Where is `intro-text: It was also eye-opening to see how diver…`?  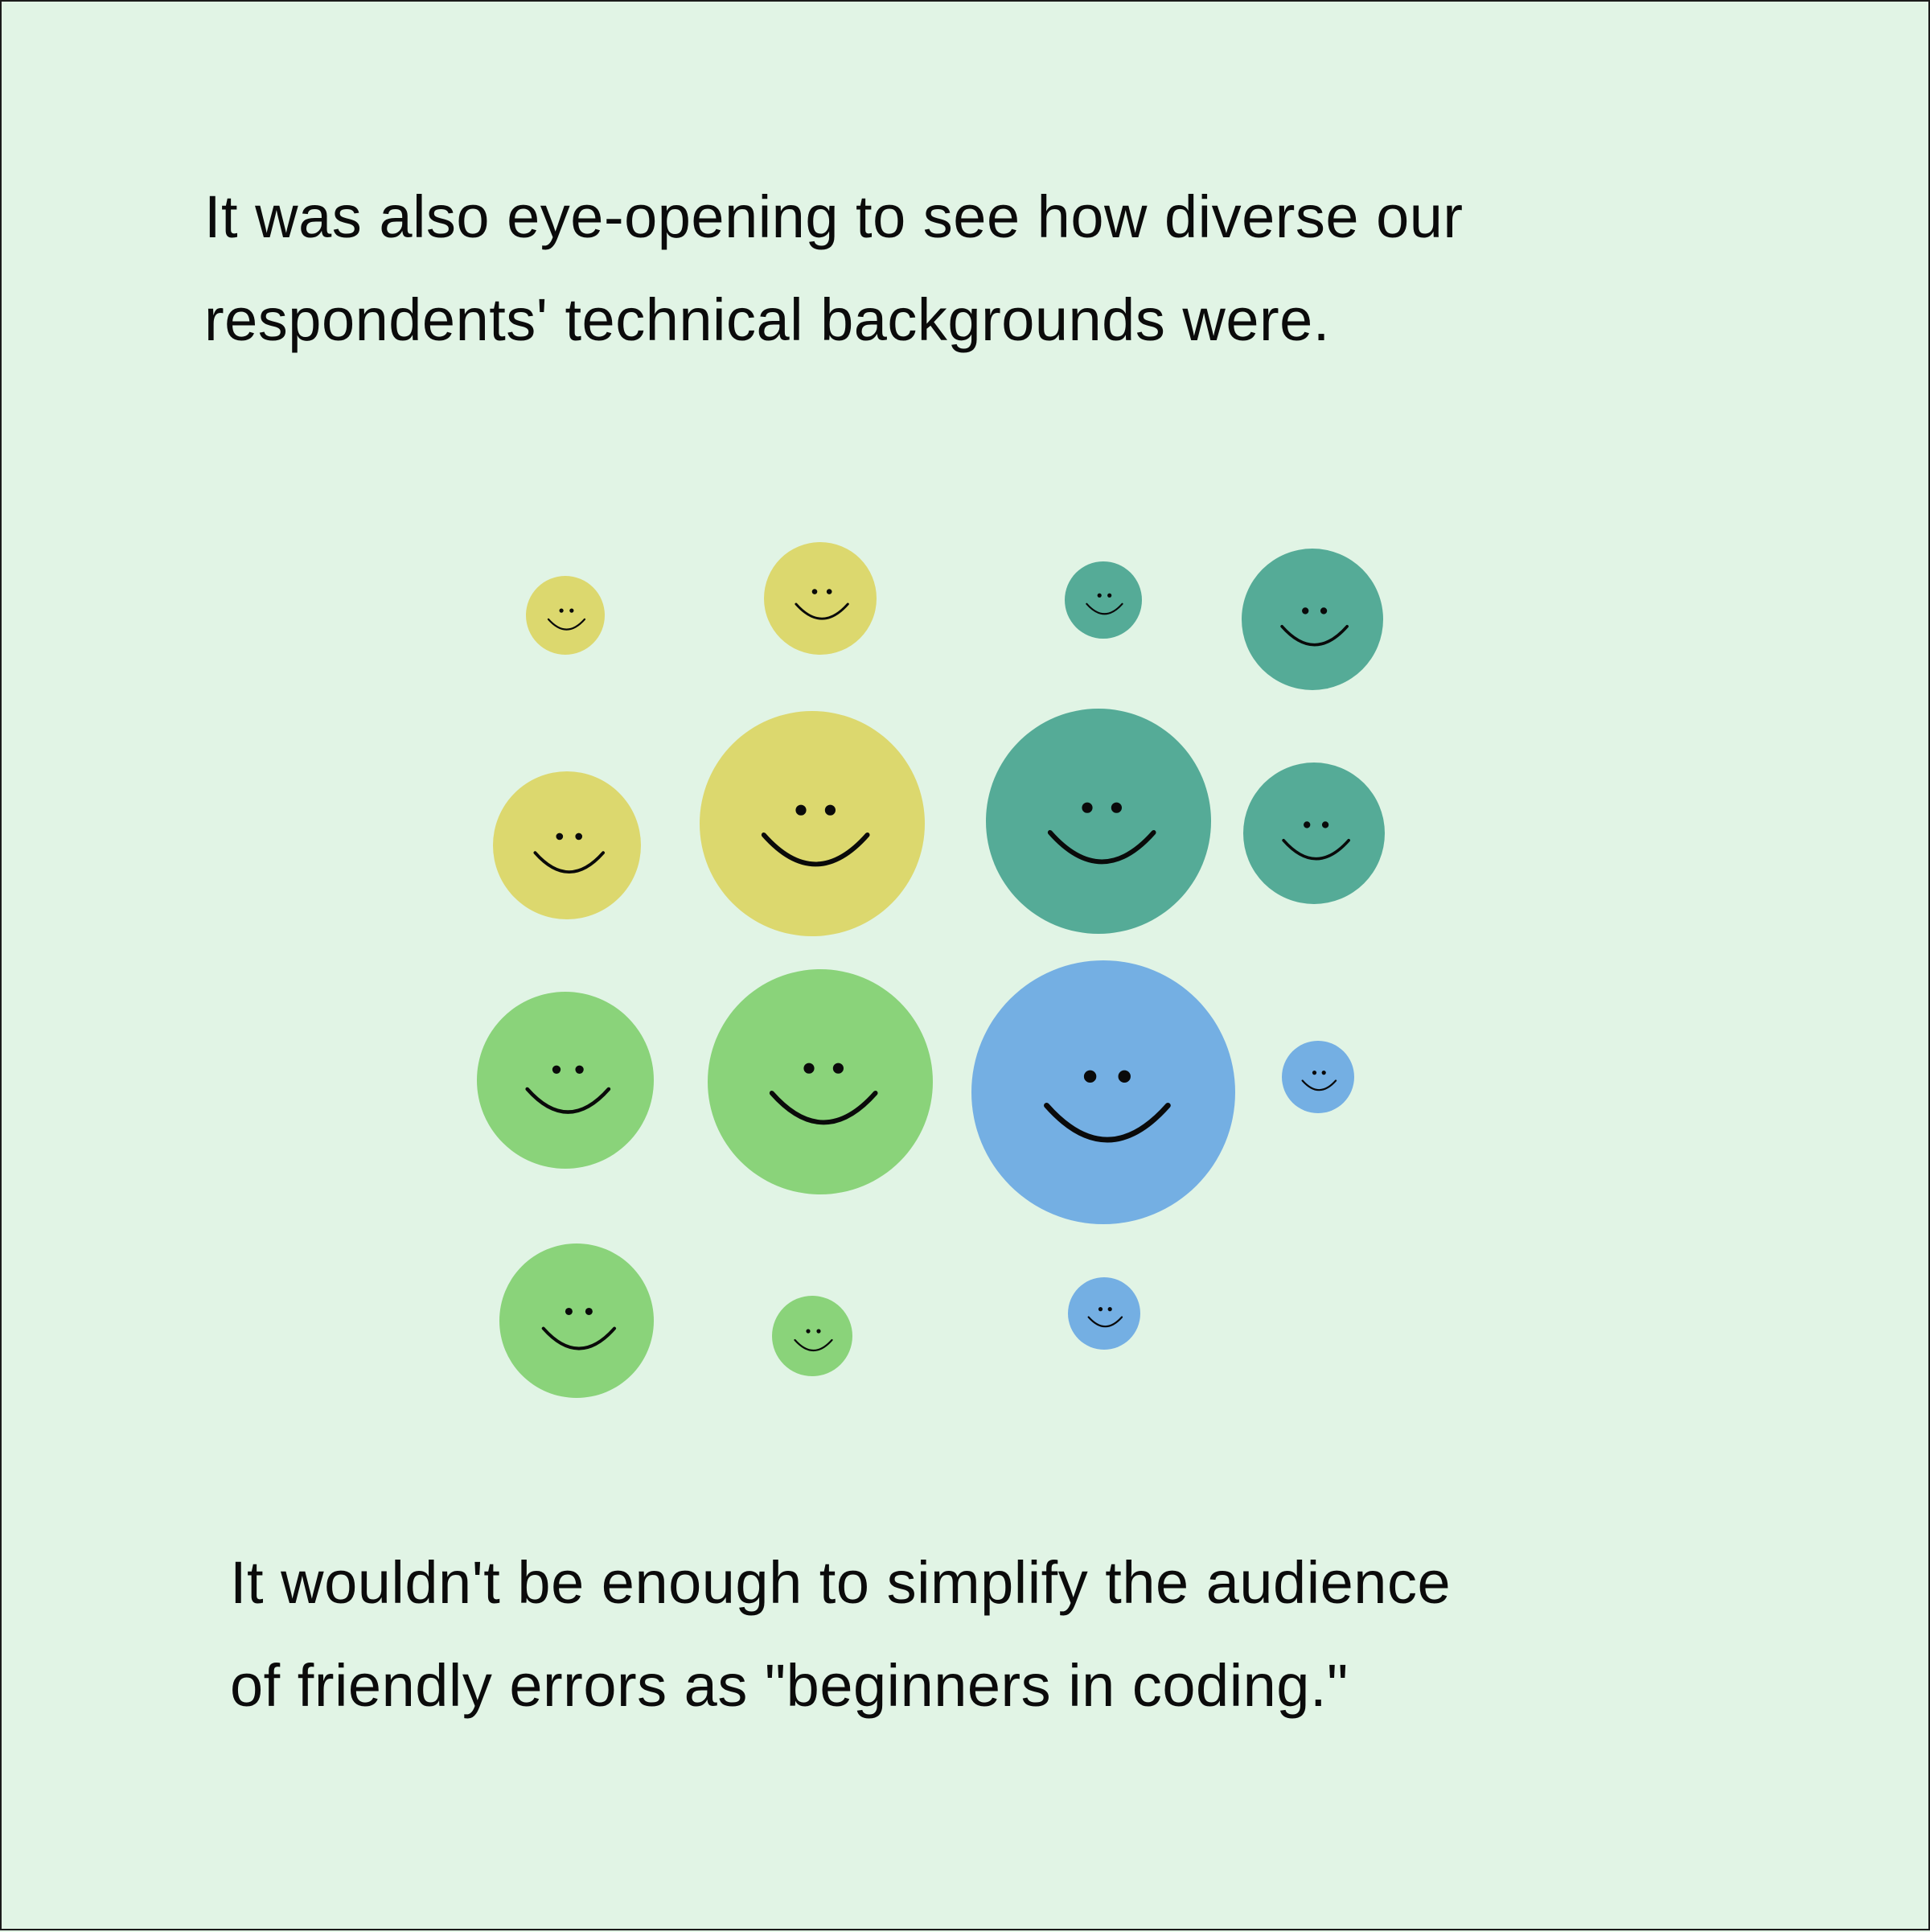 intro-text: It was also eye-opening to see how diver… is located at coordinates (834, 269).